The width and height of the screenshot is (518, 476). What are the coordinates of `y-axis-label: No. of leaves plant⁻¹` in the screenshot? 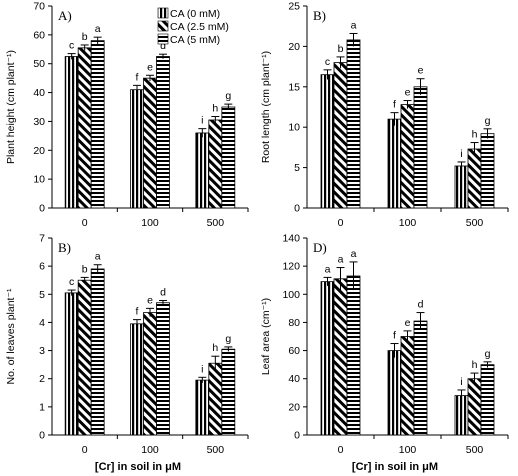 It's located at (11, 336).